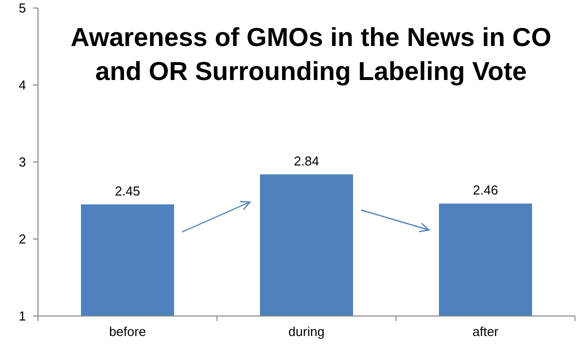 The height and width of the screenshot is (348, 580). Describe the element at coordinates (306, 331) in the screenshot. I see `x-tick-label: during` at that location.